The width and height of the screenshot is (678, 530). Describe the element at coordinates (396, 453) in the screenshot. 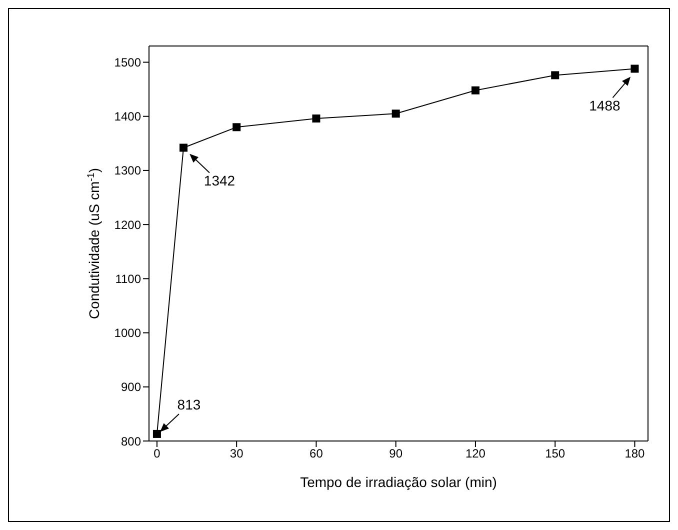

I see `x-tick-label: 90` at that location.